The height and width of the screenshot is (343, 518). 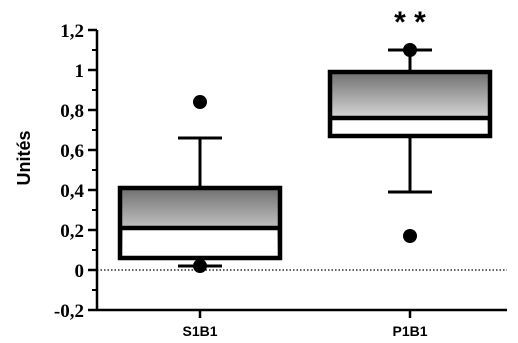 What do you see at coordinates (80, 71) in the screenshot?
I see `y-tick-label: 1` at bounding box center [80, 71].